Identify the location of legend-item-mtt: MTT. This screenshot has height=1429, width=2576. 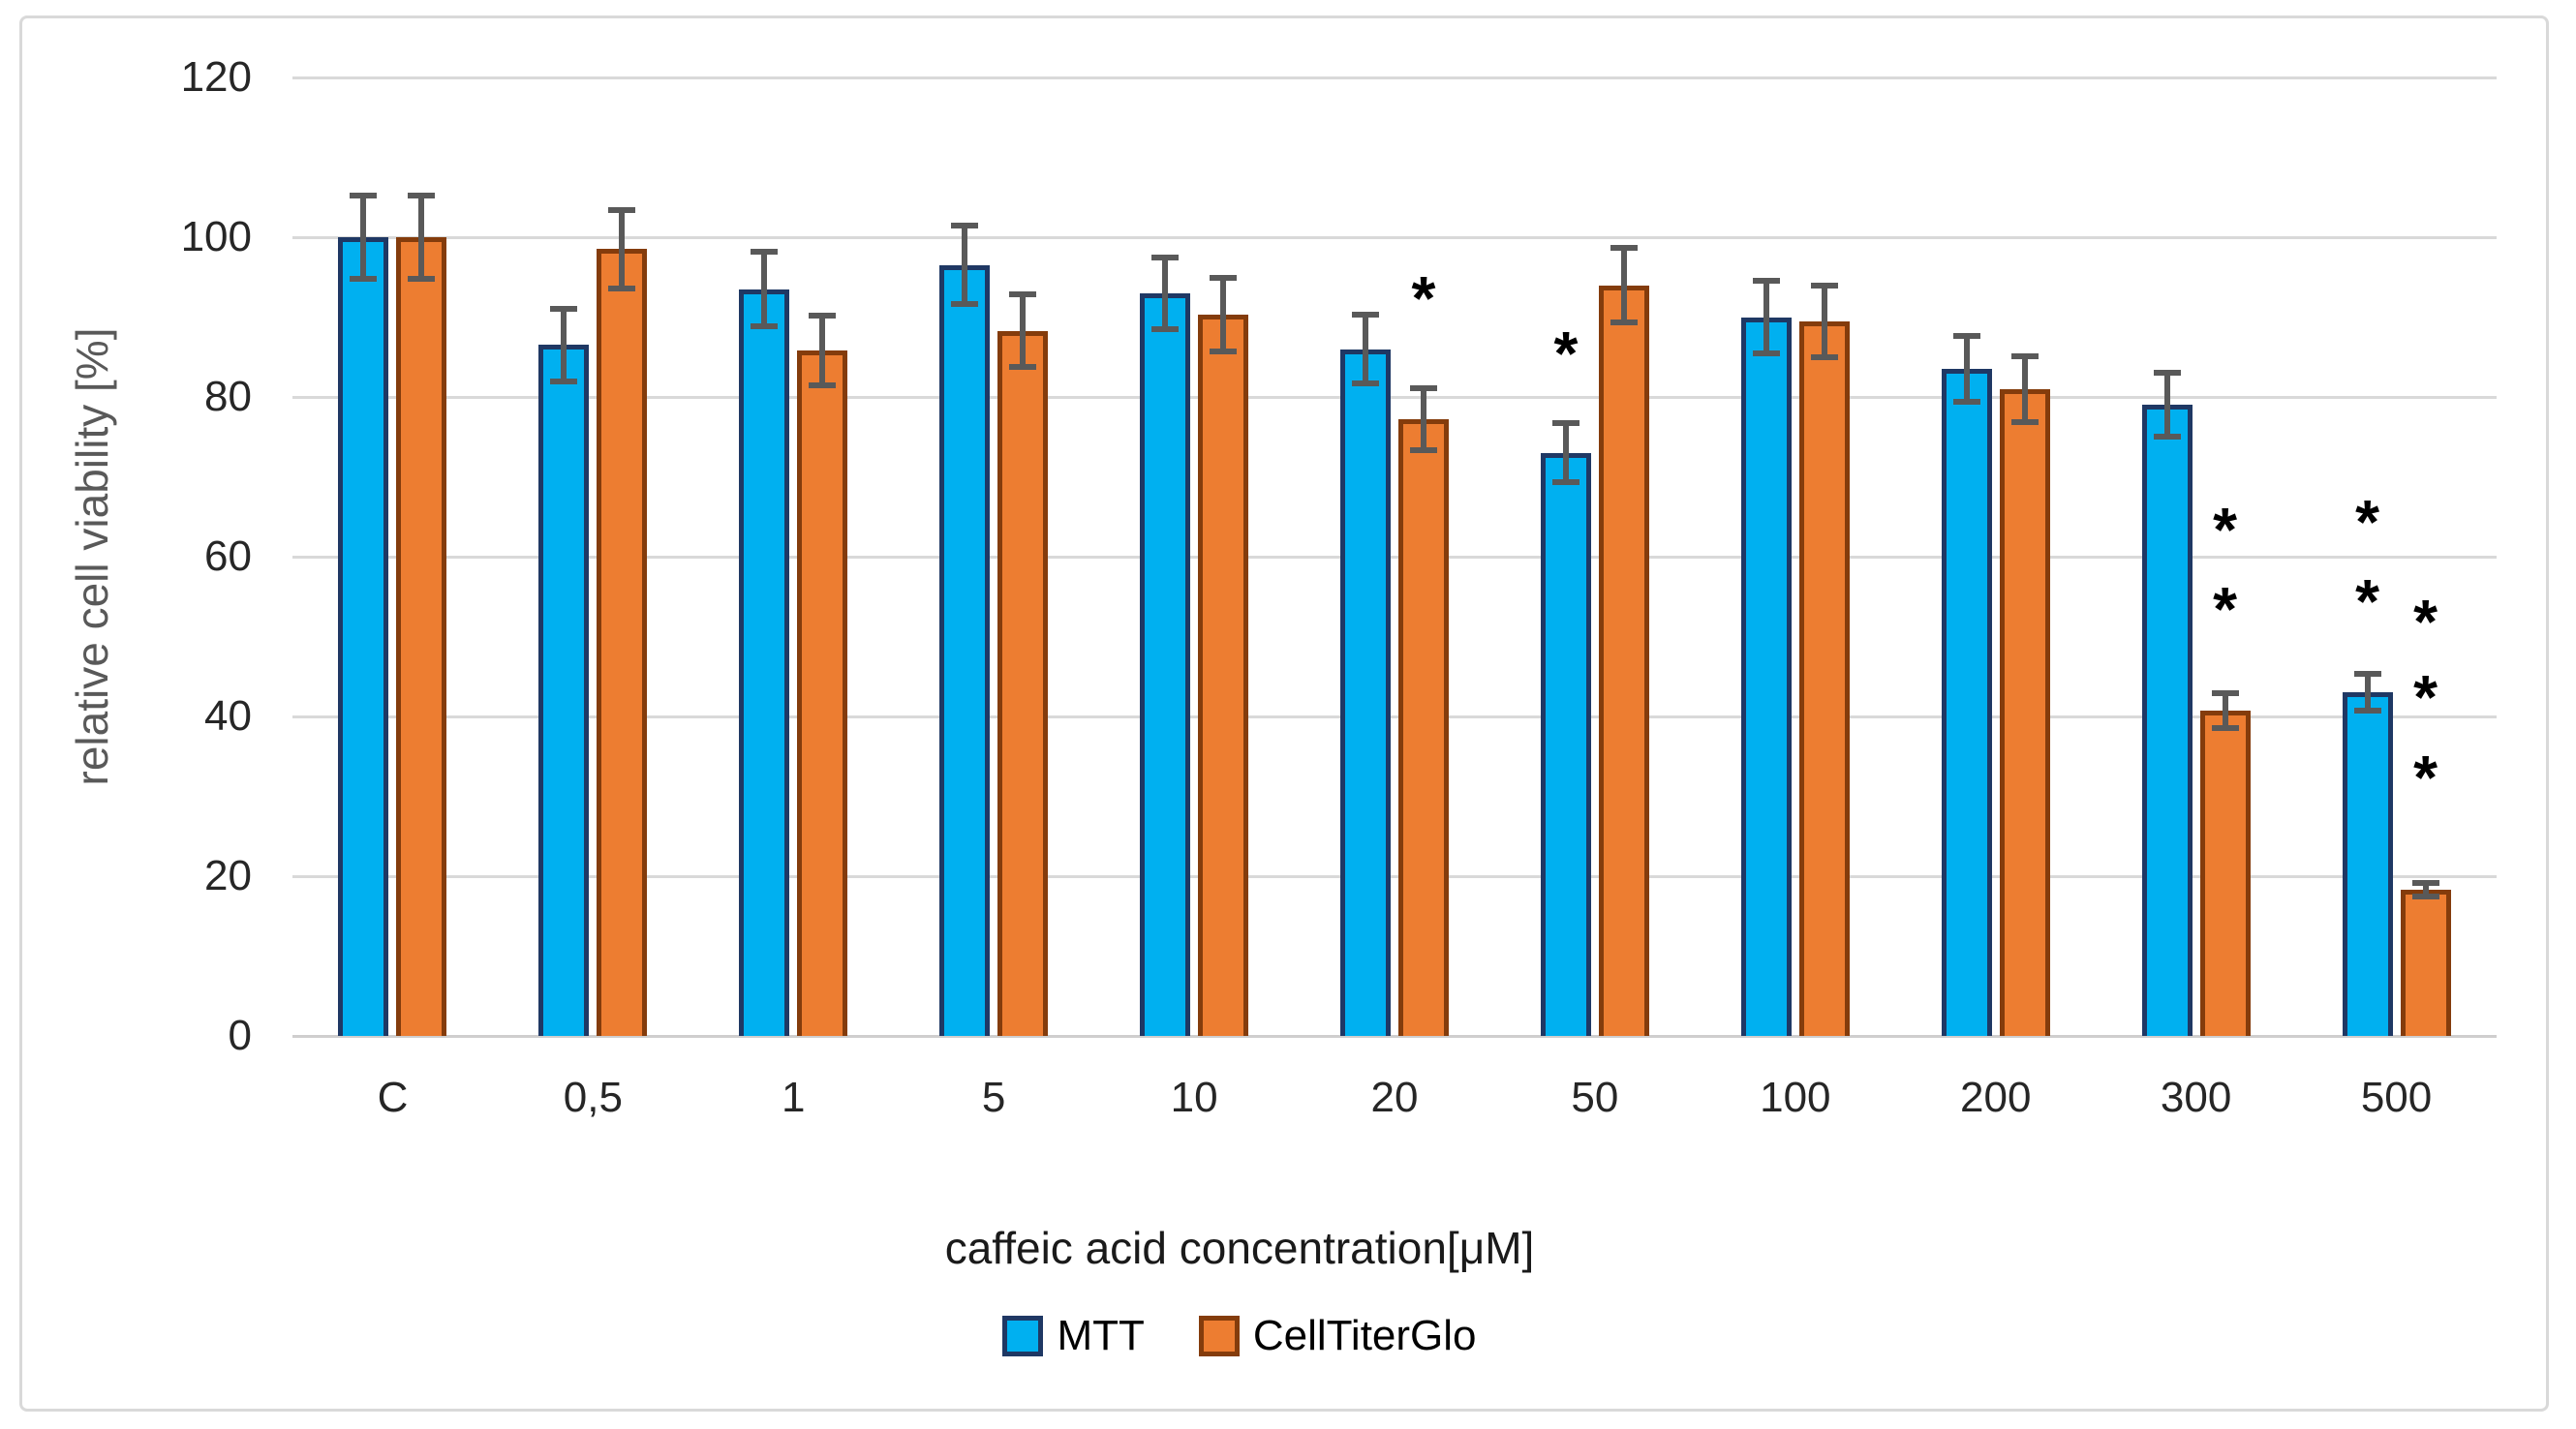
(1073, 1335).